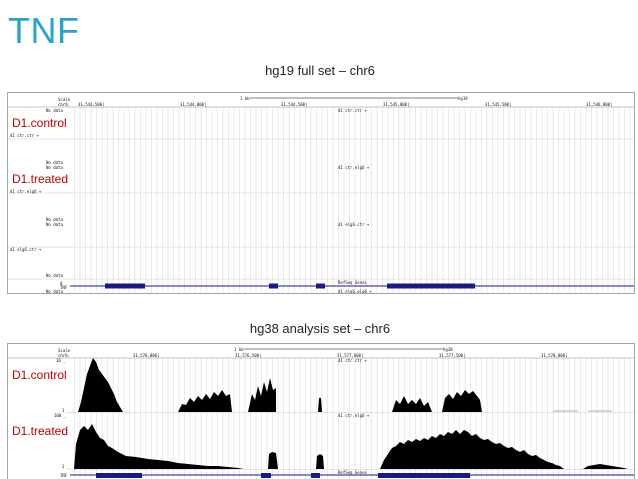 This screenshot has height=479, width=638. Describe the element at coordinates (355, 291) in the screenshot. I see `panel1-track-name: d1 elg6.elg6 +` at that location.